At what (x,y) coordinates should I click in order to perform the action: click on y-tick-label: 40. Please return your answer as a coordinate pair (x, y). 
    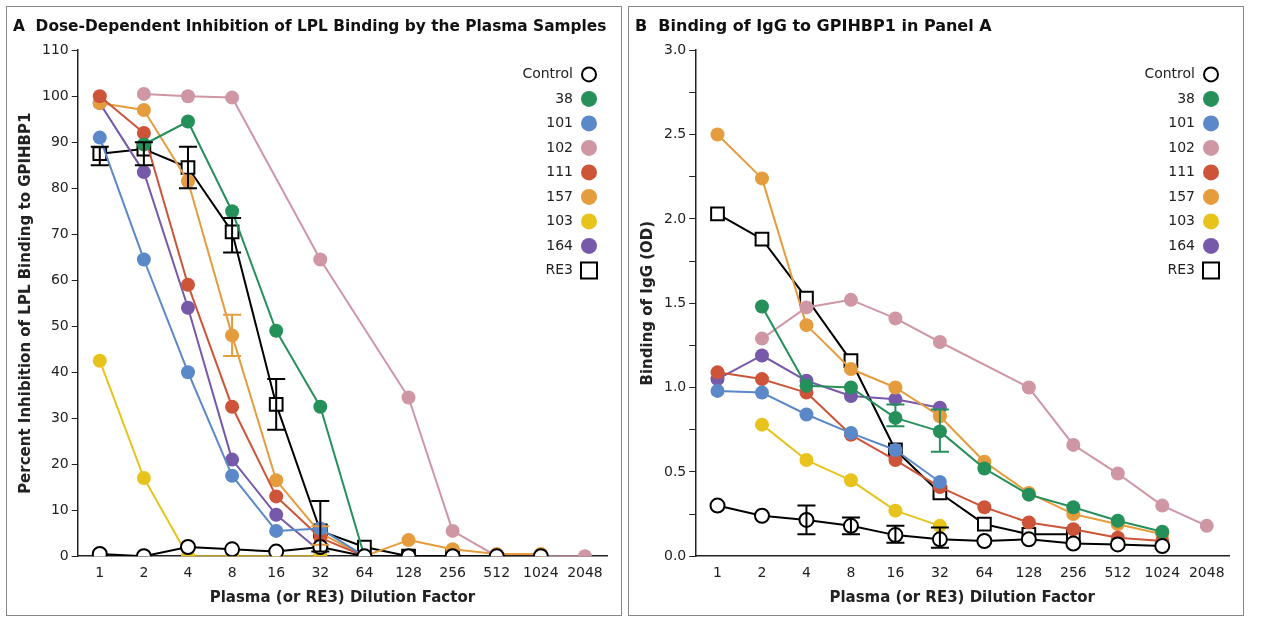
    Looking at the image, I should click on (59, 370).